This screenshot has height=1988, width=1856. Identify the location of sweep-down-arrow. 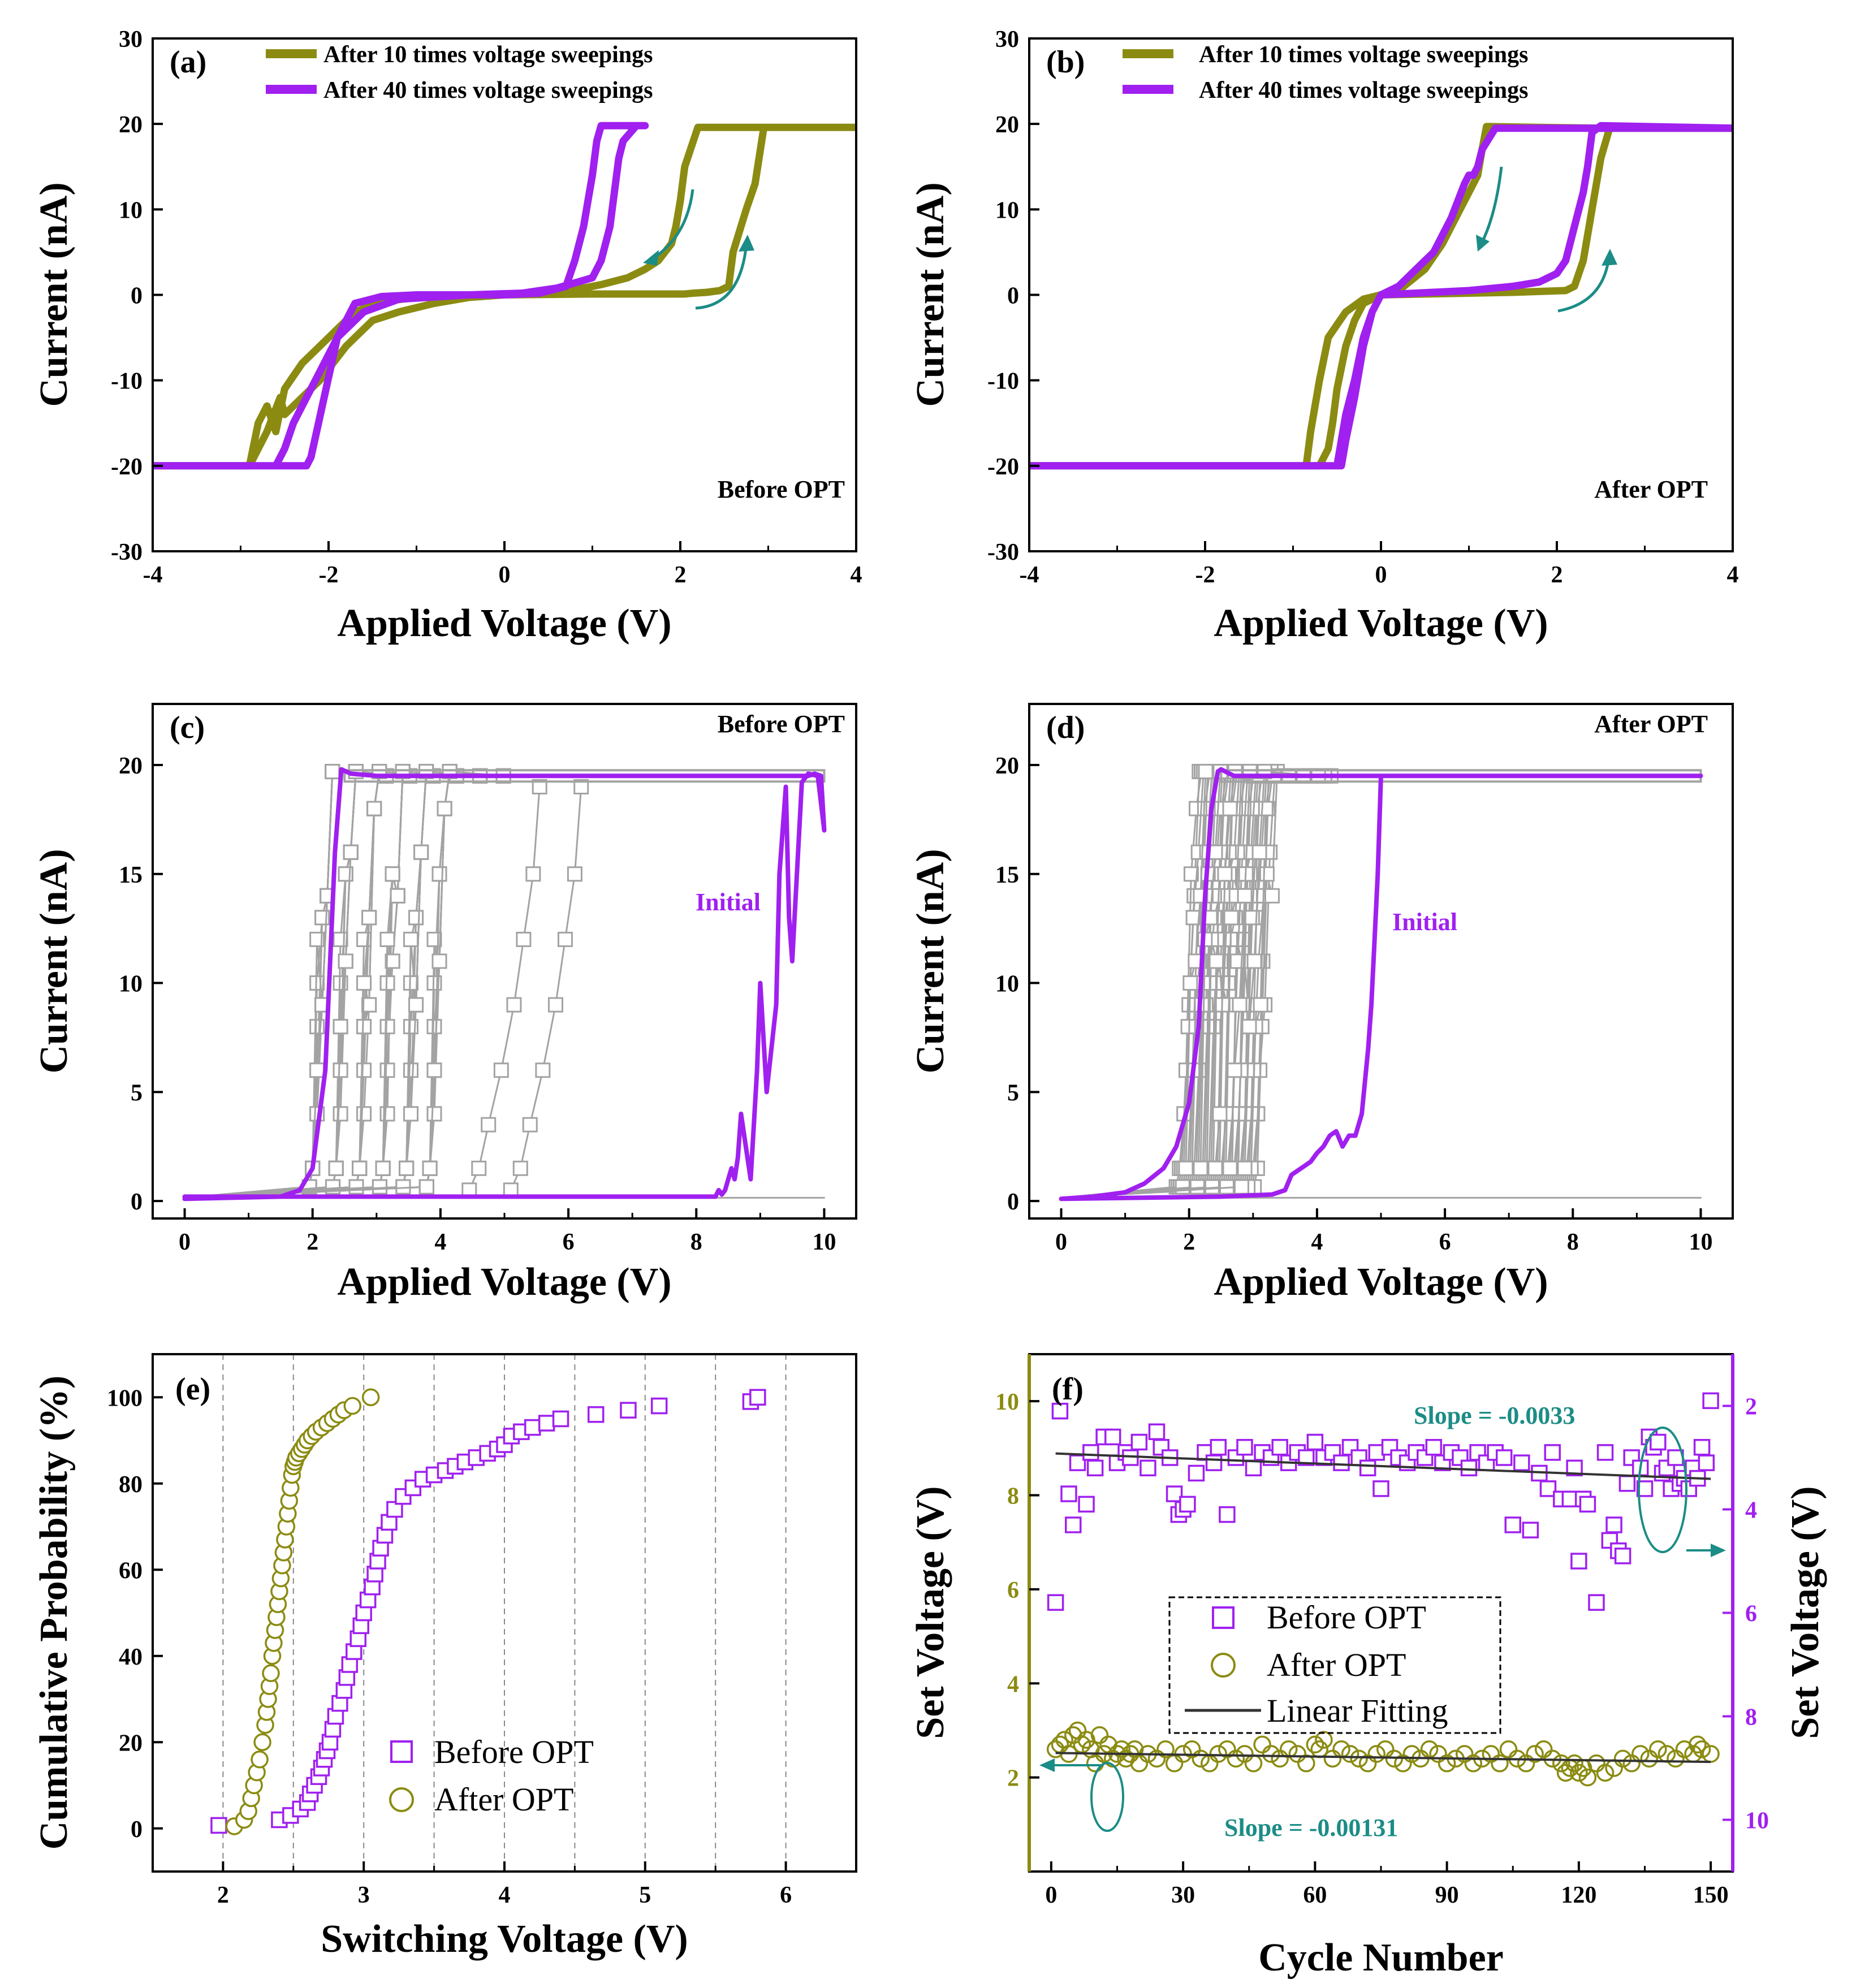
(1491, 205).